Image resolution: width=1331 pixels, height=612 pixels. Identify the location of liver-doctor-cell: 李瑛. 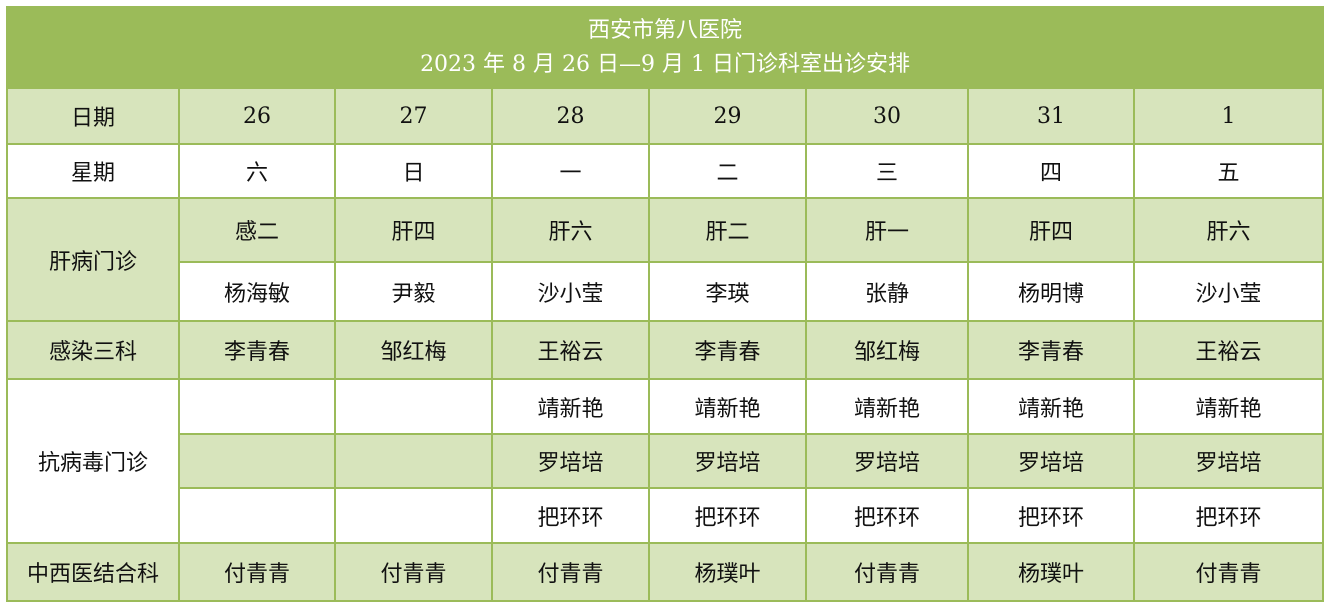
(727, 291).